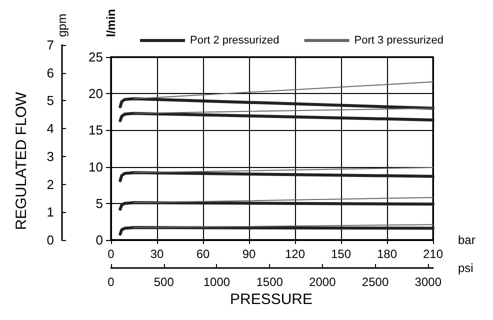 The image size is (493, 320). What do you see at coordinates (50, 184) in the screenshot?
I see `y2-tick-label: 2` at bounding box center [50, 184].